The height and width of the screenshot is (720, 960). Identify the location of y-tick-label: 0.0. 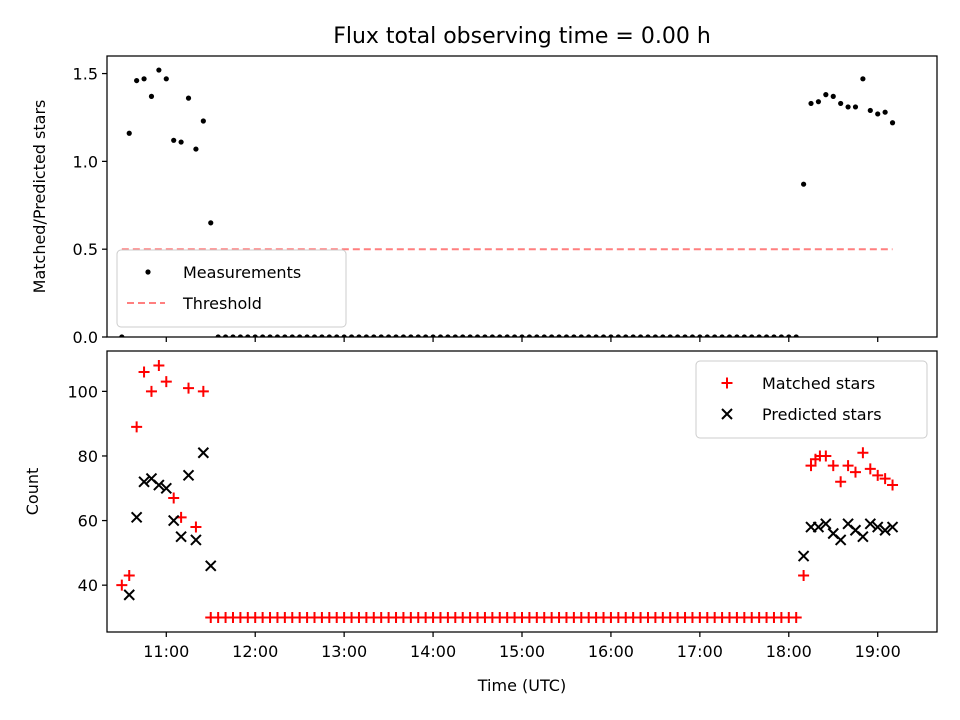
(85, 337).